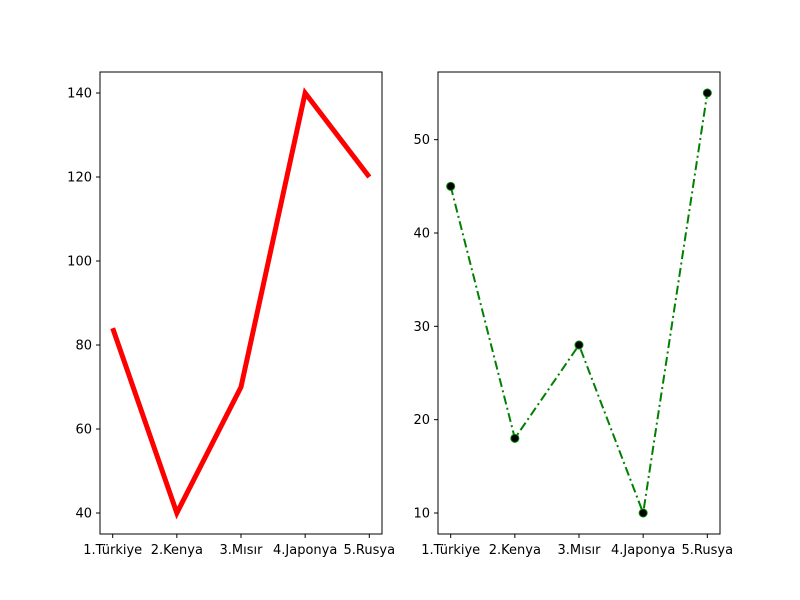  I want to click on y-tick-label: 50, so click(421, 140).